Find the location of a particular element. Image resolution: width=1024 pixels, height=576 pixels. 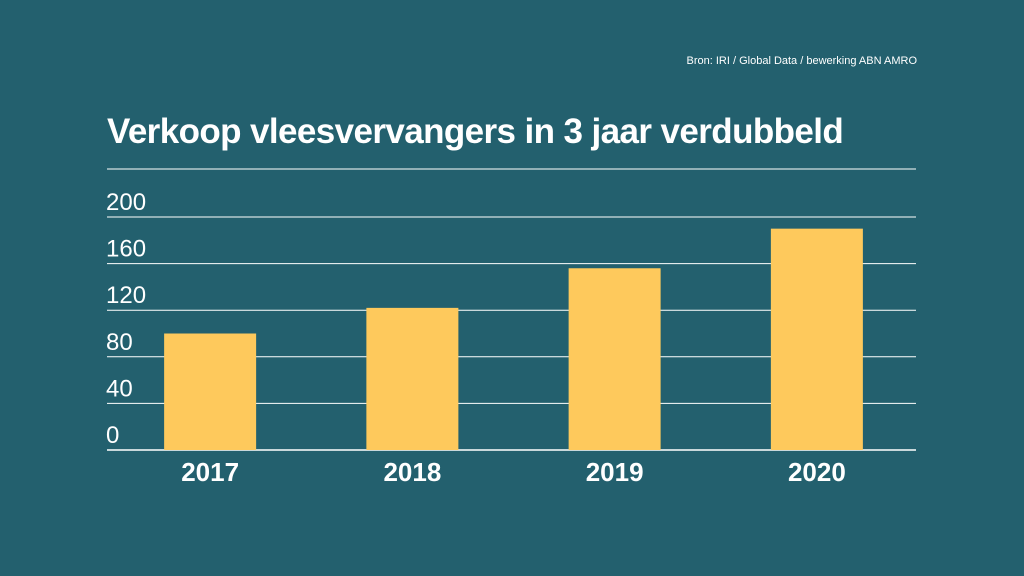

x-tick-label: 2018 is located at coordinates (412, 472).